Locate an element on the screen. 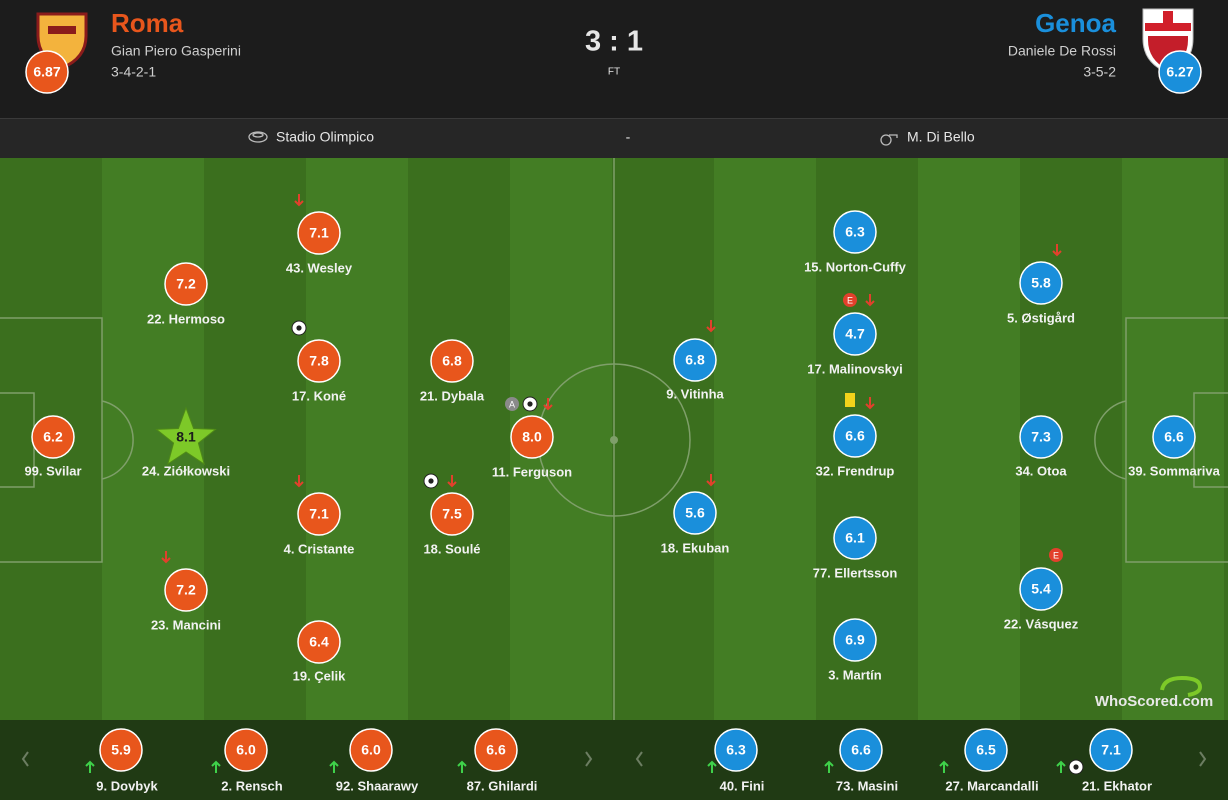  sub-name: 92. Shaarawy is located at coordinates (377, 785).